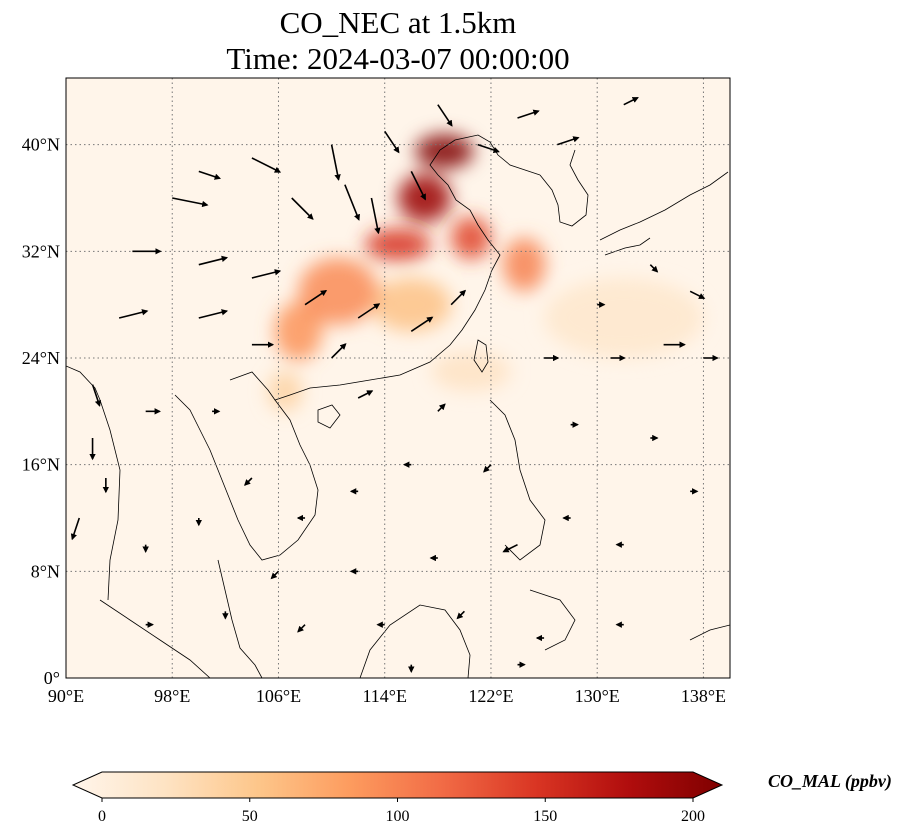  What do you see at coordinates (250, 816) in the screenshot?
I see `colorbar-tick-label: 50` at bounding box center [250, 816].